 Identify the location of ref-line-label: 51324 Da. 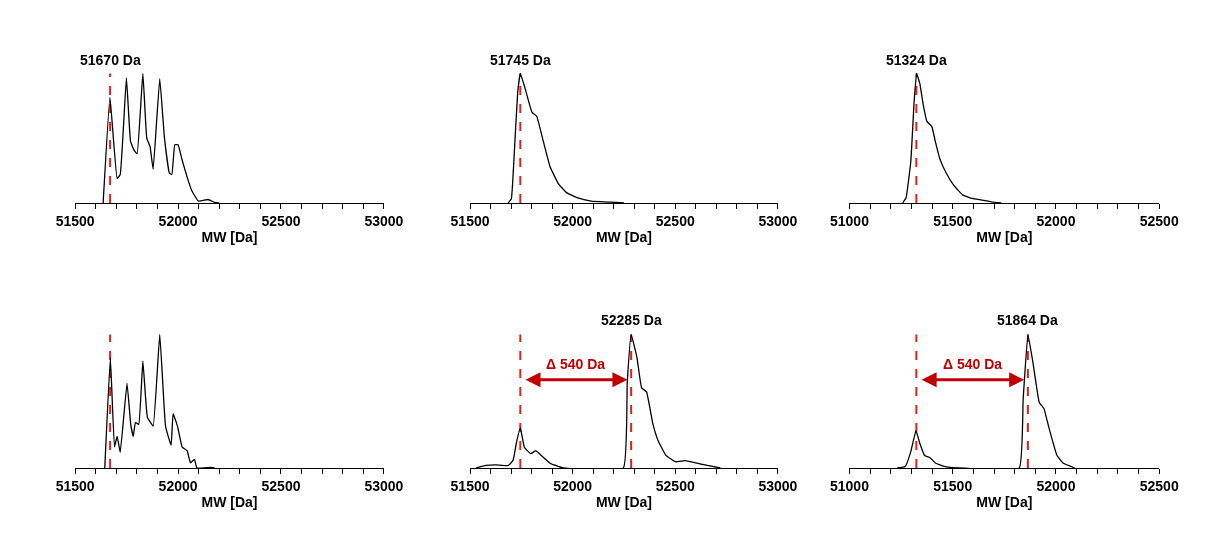
(916, 60).